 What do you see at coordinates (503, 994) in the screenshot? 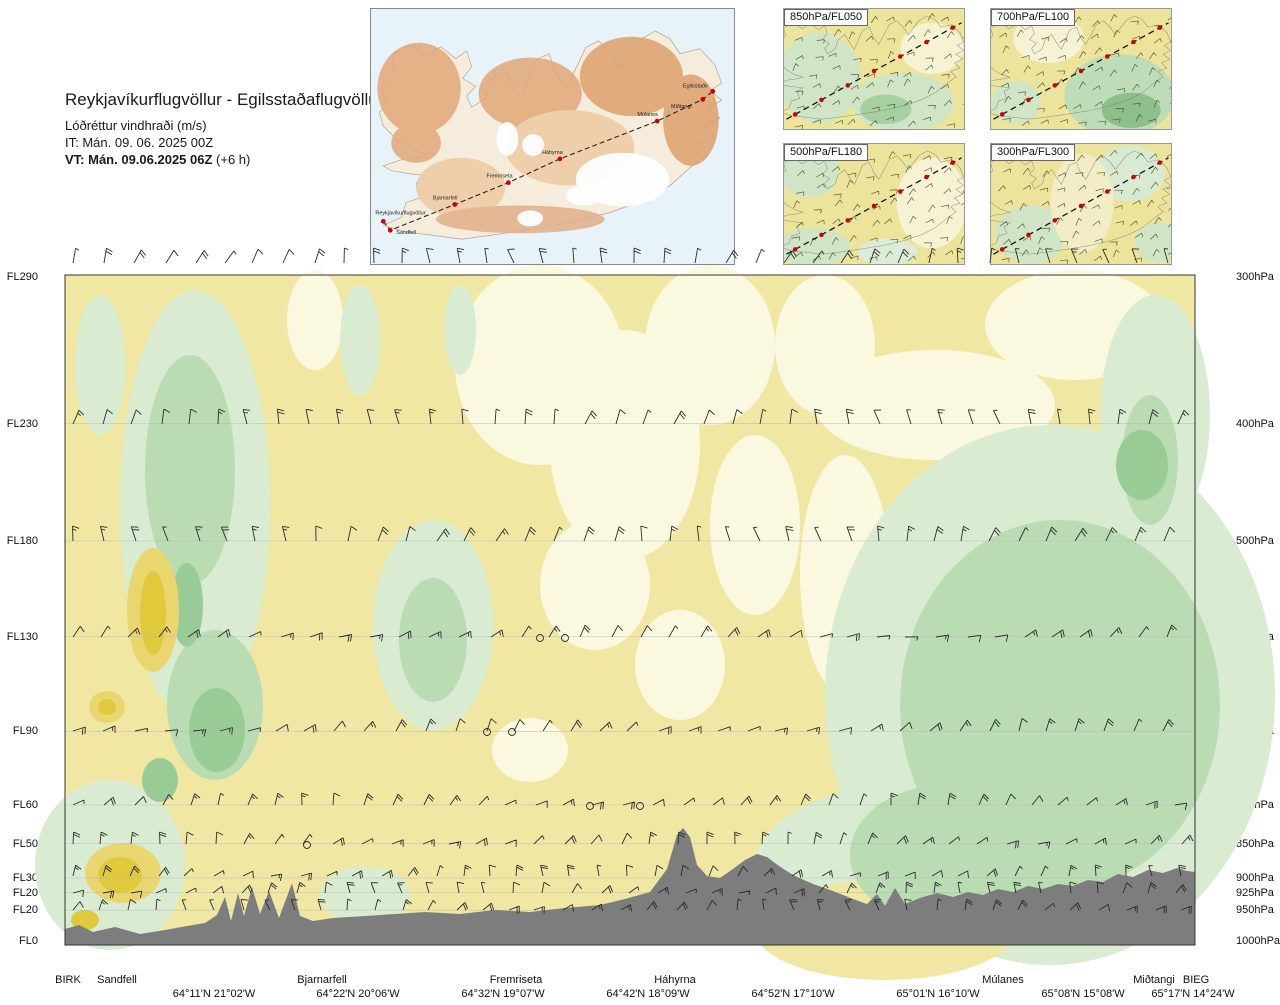
I see `coordinate-label: 64°32'N 19°07'W` at bounding box center [503, 994].